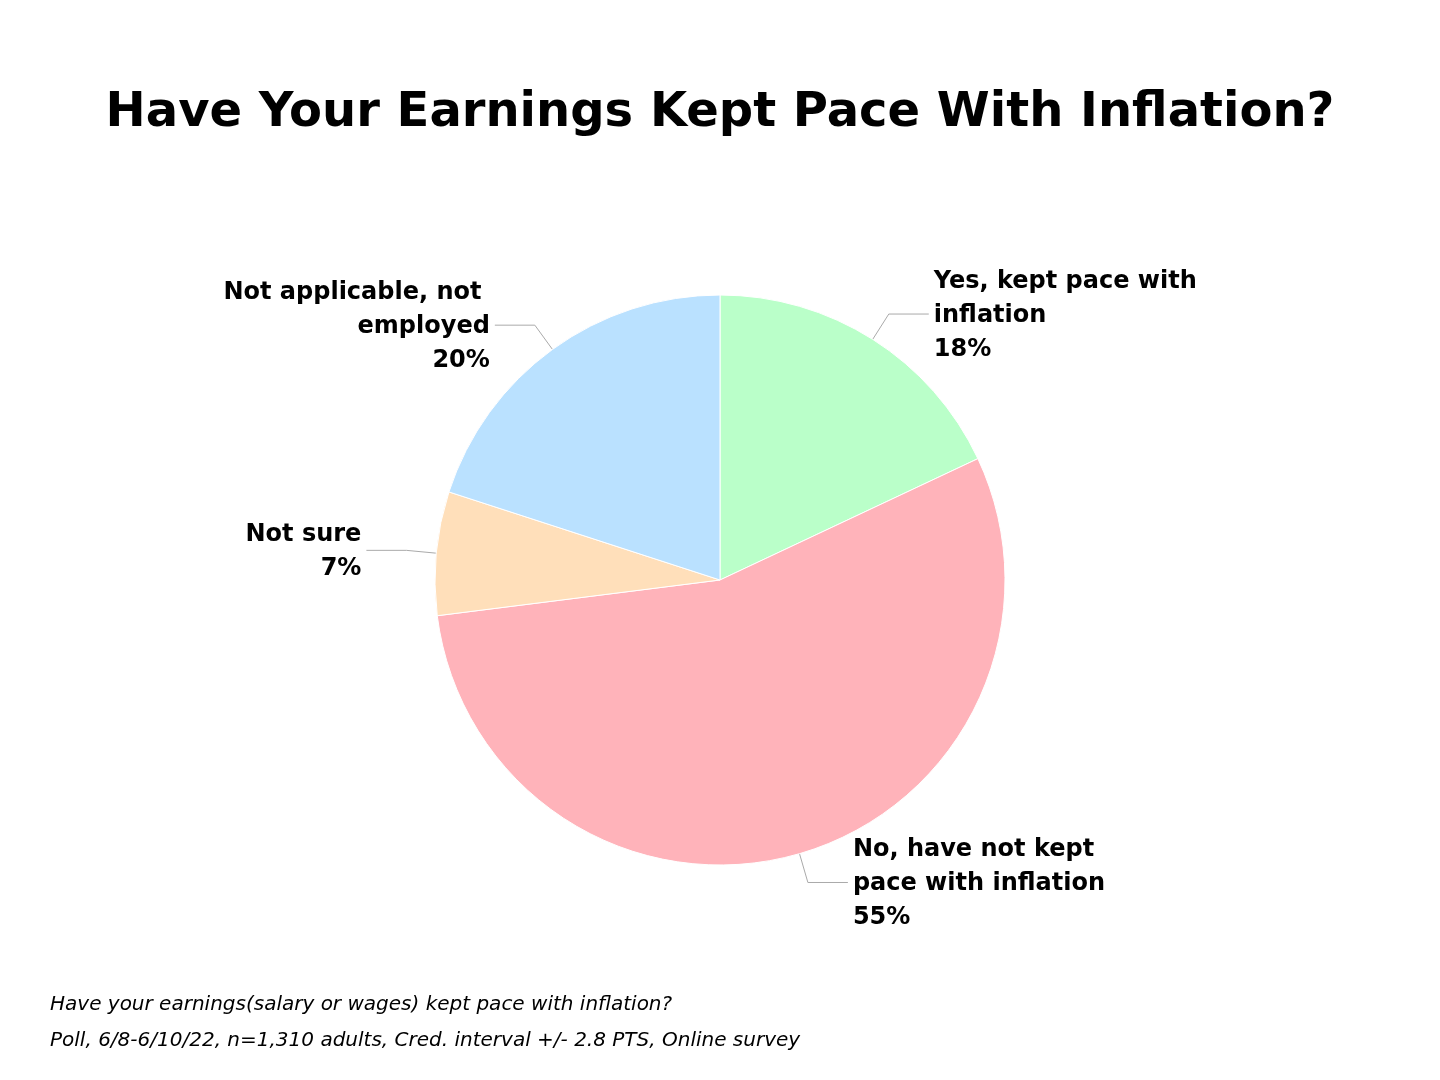  I want to click on data-label: 20%, so click(461, 359).